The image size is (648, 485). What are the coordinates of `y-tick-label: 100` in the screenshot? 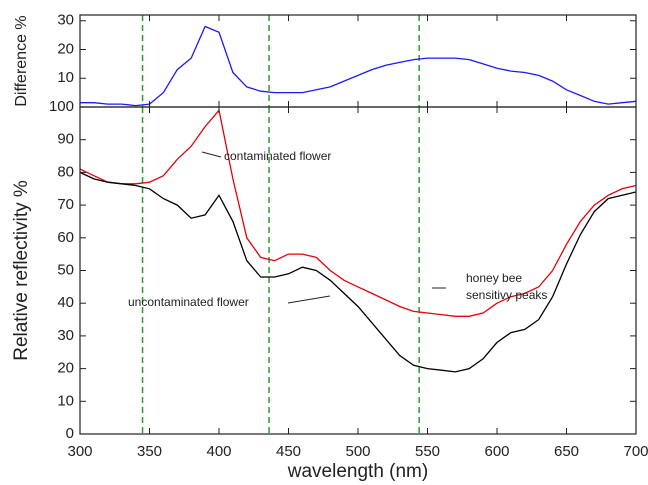 It's located at (61, 106).